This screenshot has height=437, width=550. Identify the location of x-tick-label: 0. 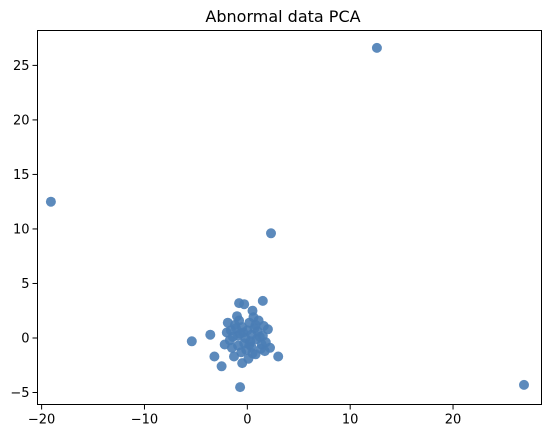
(247, 420).